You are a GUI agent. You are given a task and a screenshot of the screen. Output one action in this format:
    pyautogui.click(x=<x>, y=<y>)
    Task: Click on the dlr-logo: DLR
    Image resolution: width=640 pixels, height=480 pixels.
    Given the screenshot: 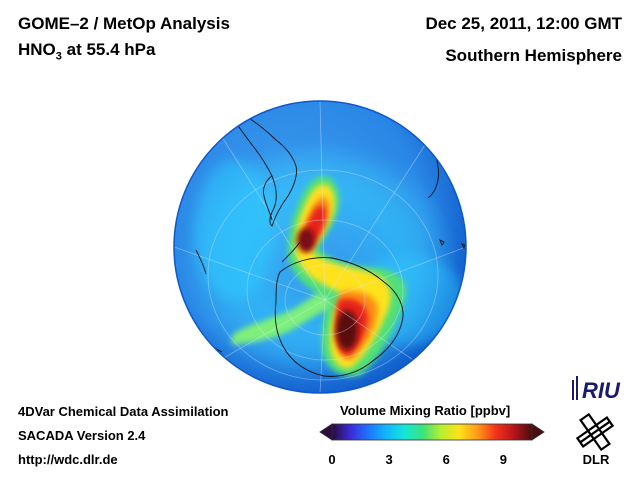 What is the action you would take?
    pyautogui.click(x=595, y=439)
    